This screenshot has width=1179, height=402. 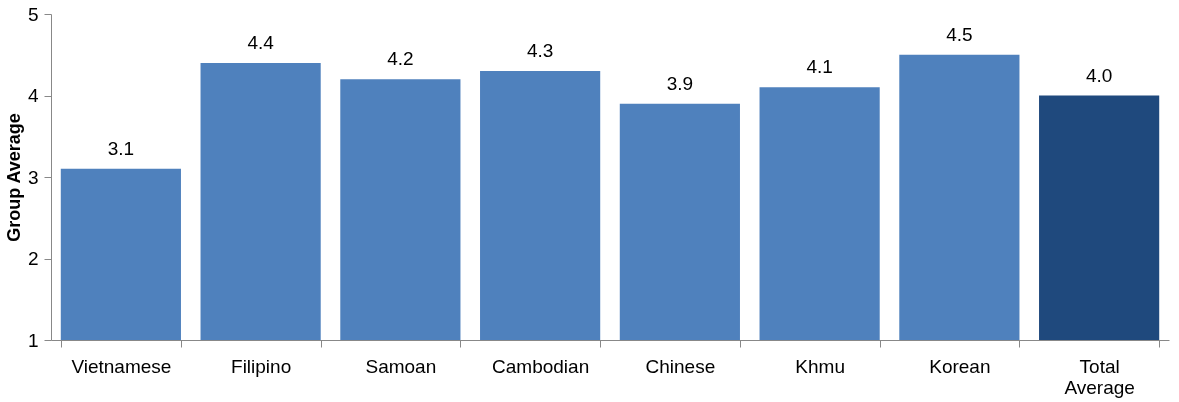 What do you see at coordinates (540, 51) in the screenshot?
I see `data-label: 4.3` at bounding box center [540, 51].